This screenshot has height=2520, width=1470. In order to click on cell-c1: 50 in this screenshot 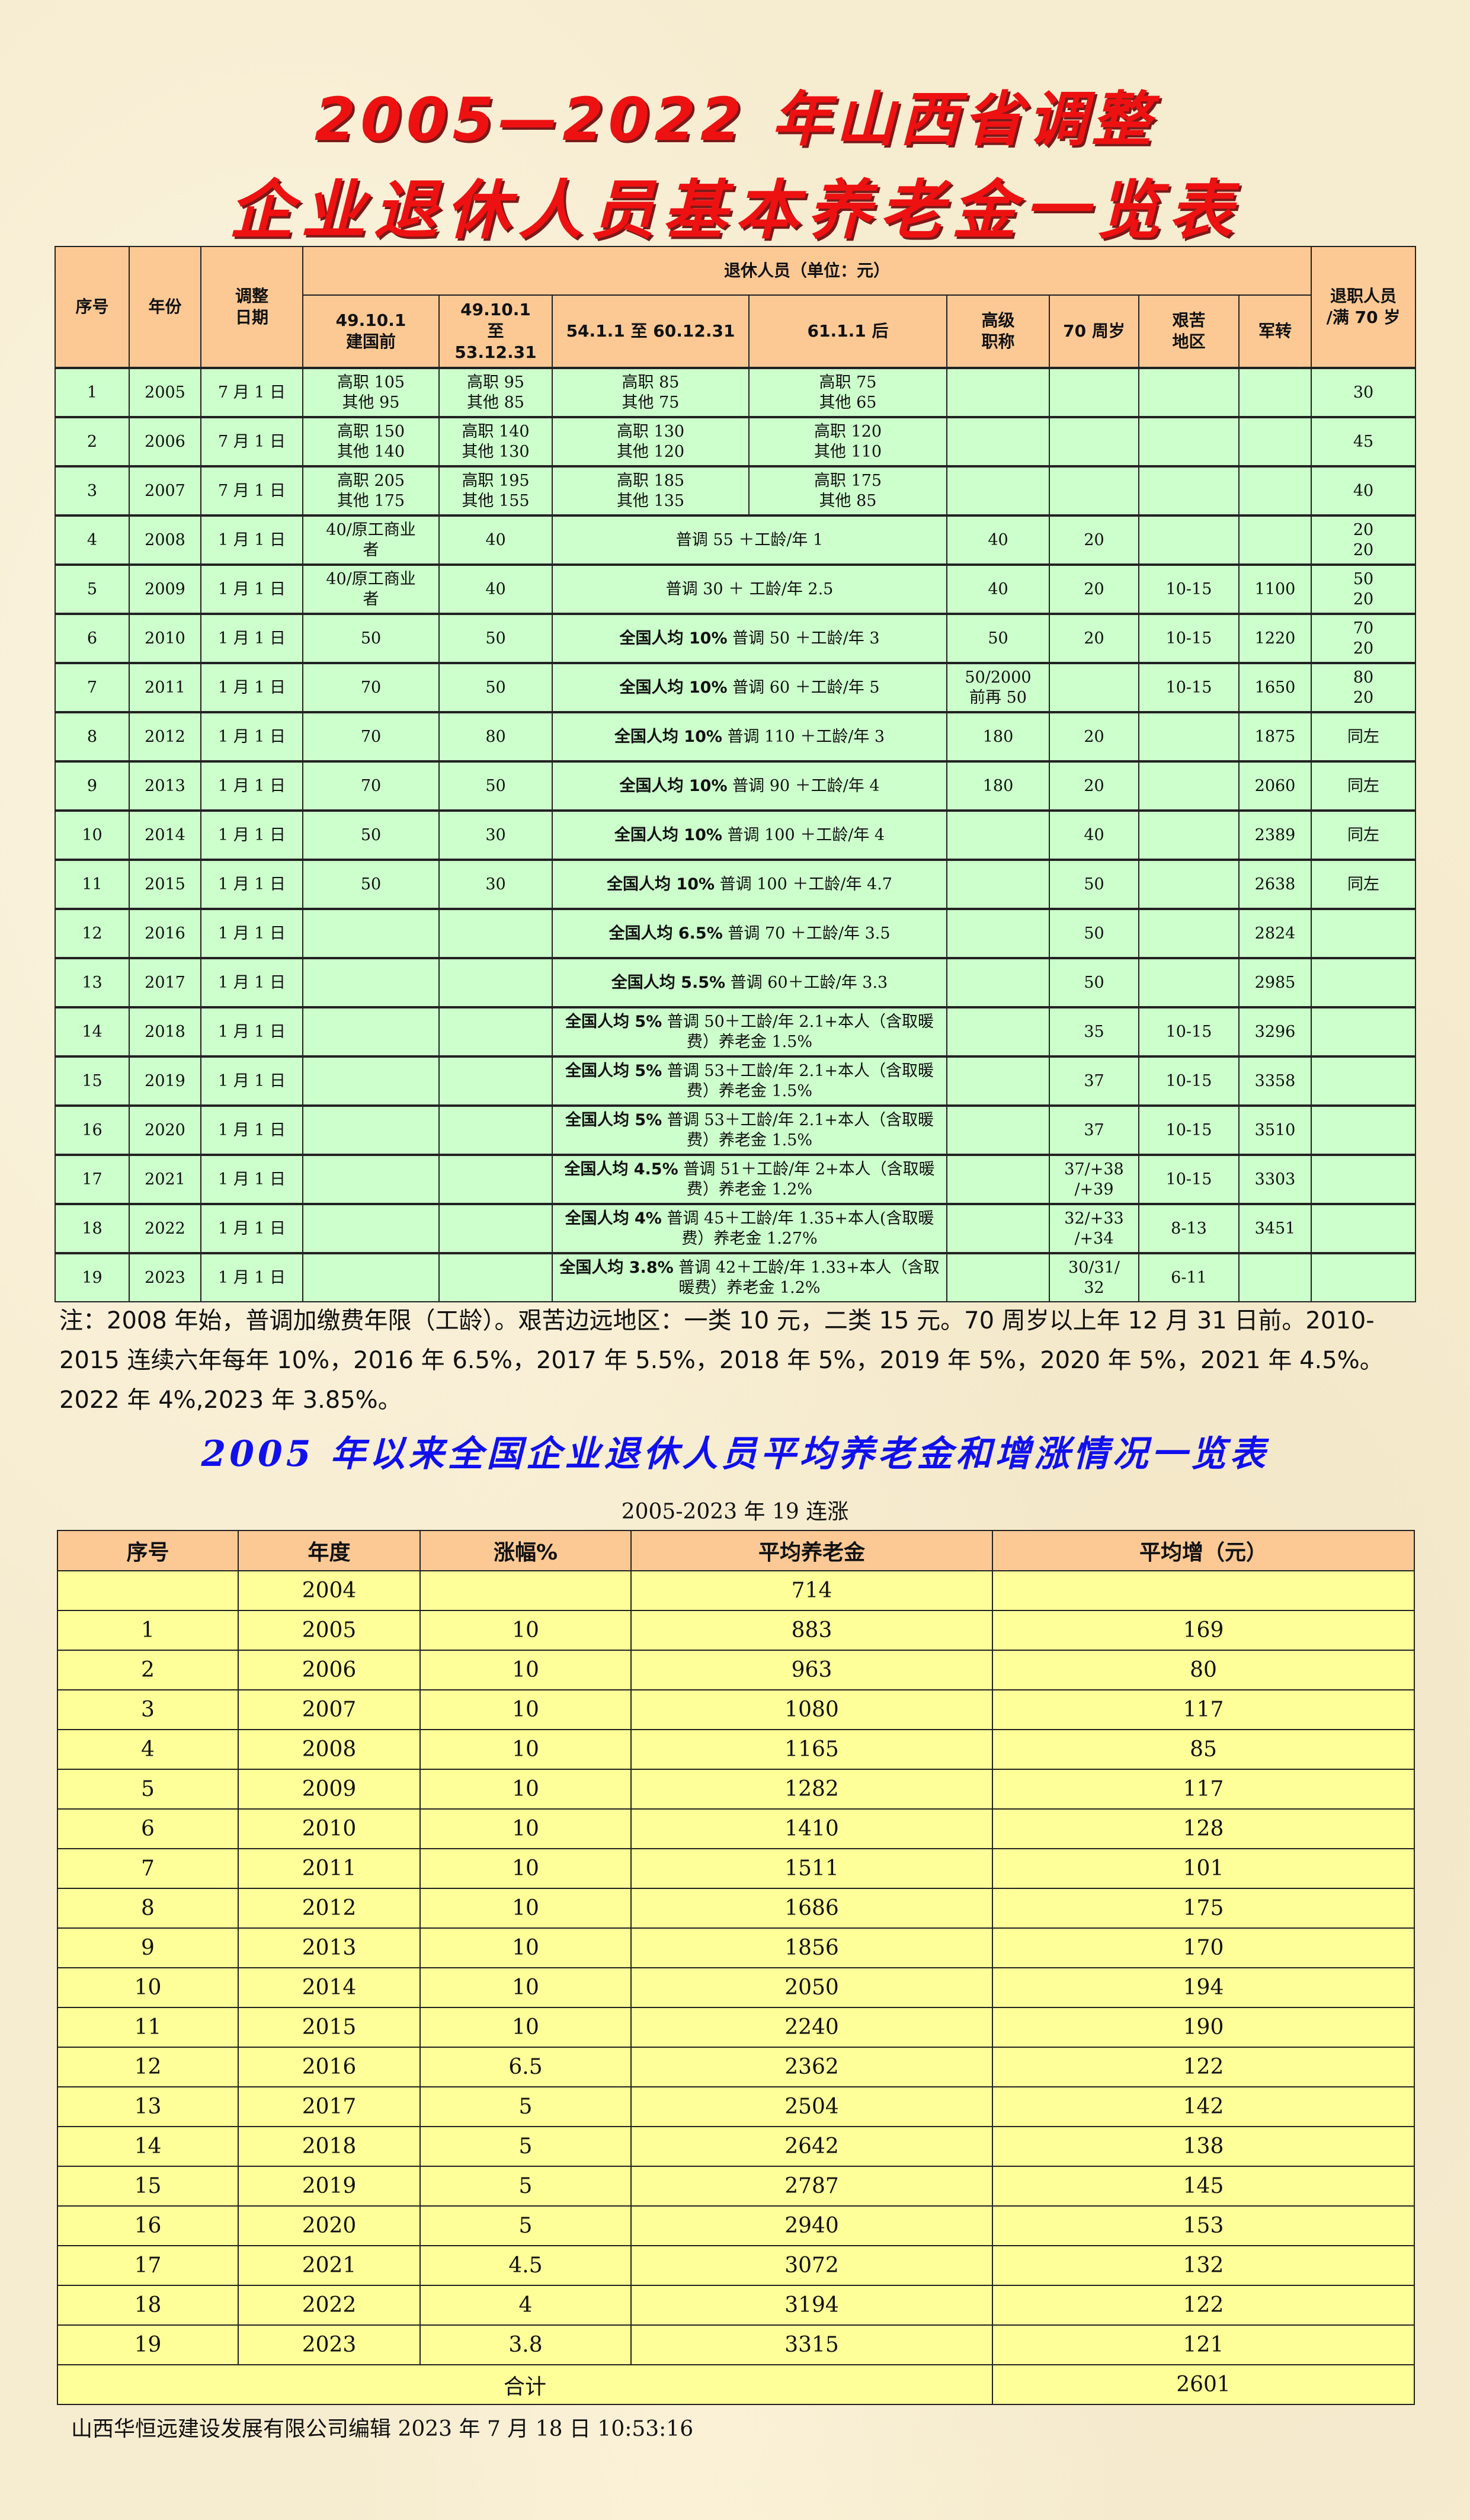, I will do `click(371, 884)`.